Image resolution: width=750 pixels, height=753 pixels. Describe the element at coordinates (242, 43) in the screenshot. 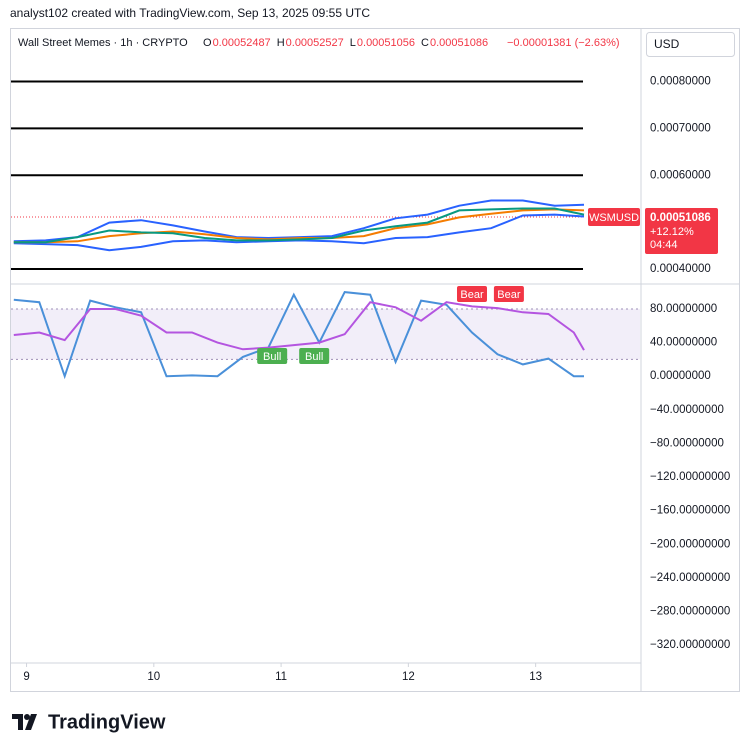

I see `ohlc-value: 0.00052487` at that location.